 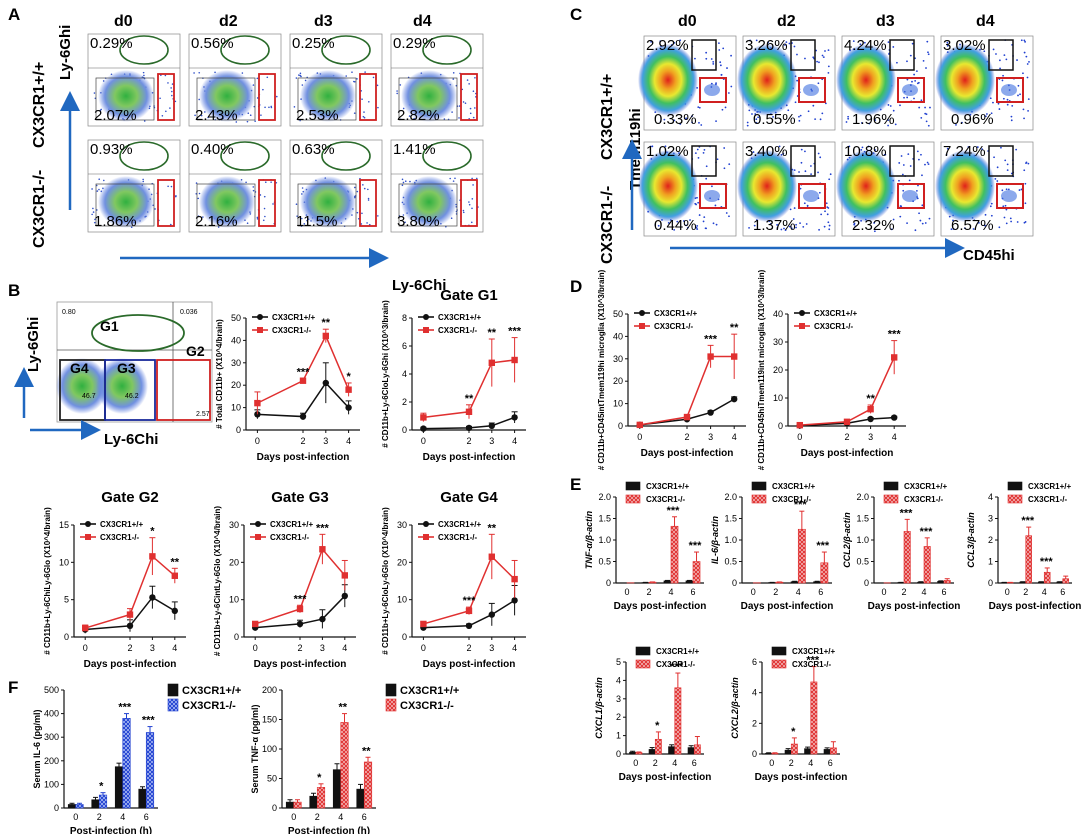 What do you see at coordinates (754, 693) in the screenshot?
I see `y-tick-label: 4` at bounding box center [754, 693].